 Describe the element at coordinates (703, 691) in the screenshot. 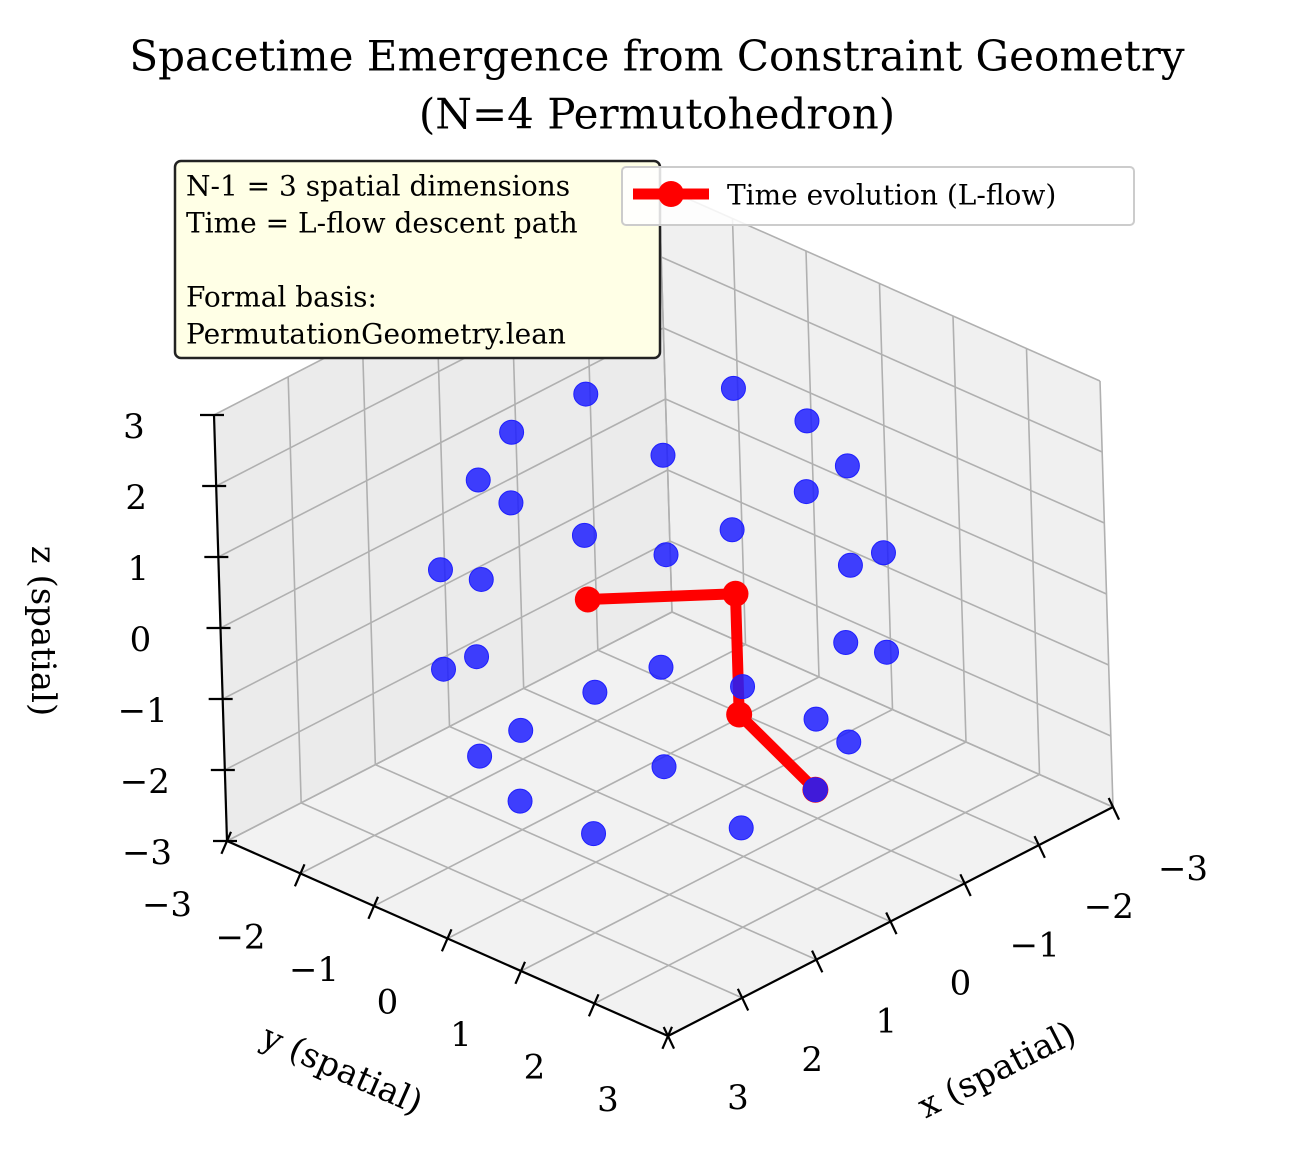

I see `path-line` at that location.